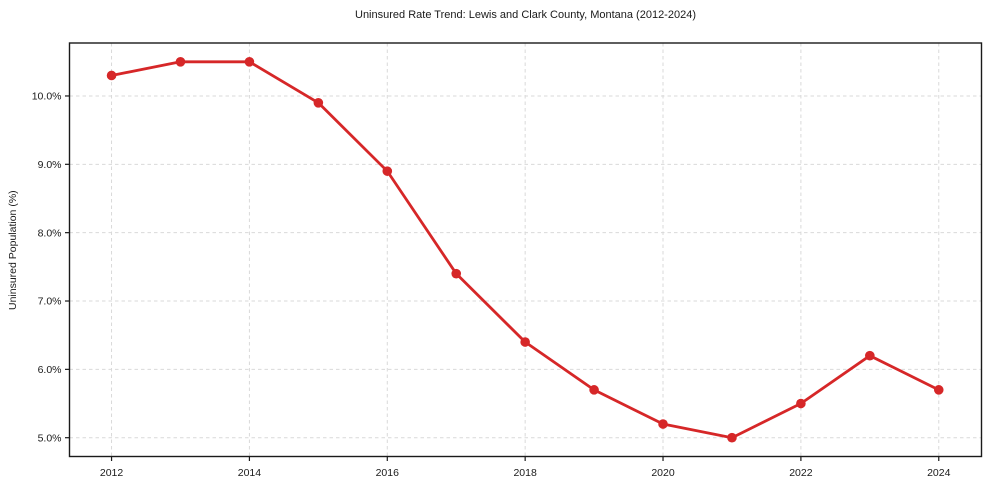 The image size is (989, 490). I want to click on y-tick-label: 7.0%, so click(50, 302).